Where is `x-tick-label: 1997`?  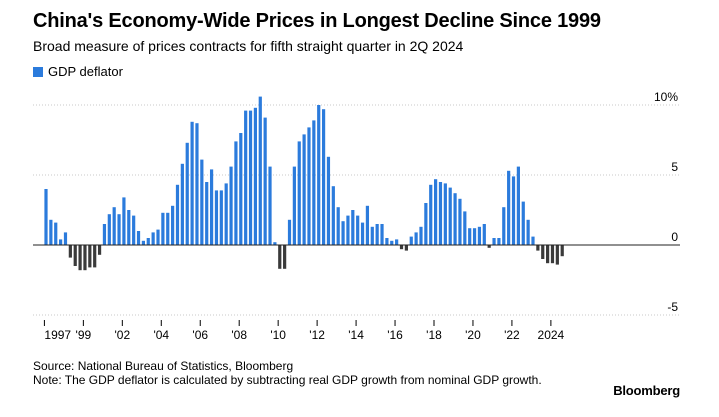 x-tick-label: 1997 is located at coordinates (57, 335).